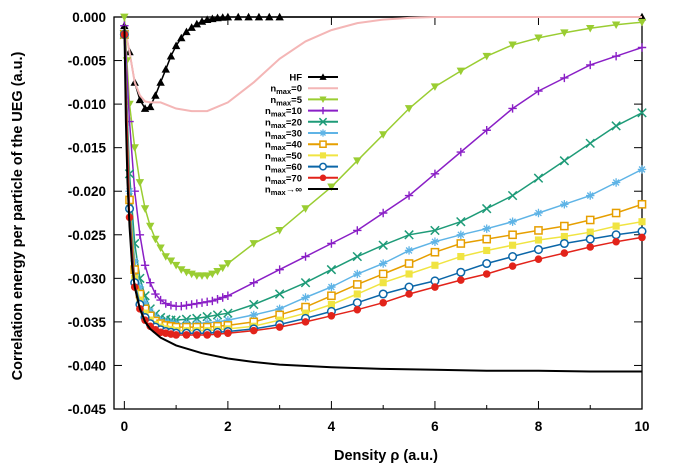 The image size is (696, 472). What do you see at coordinates (228, 426) in the screenshot?
I see `x-tick-label: 2` at bounding box center [228, 426].